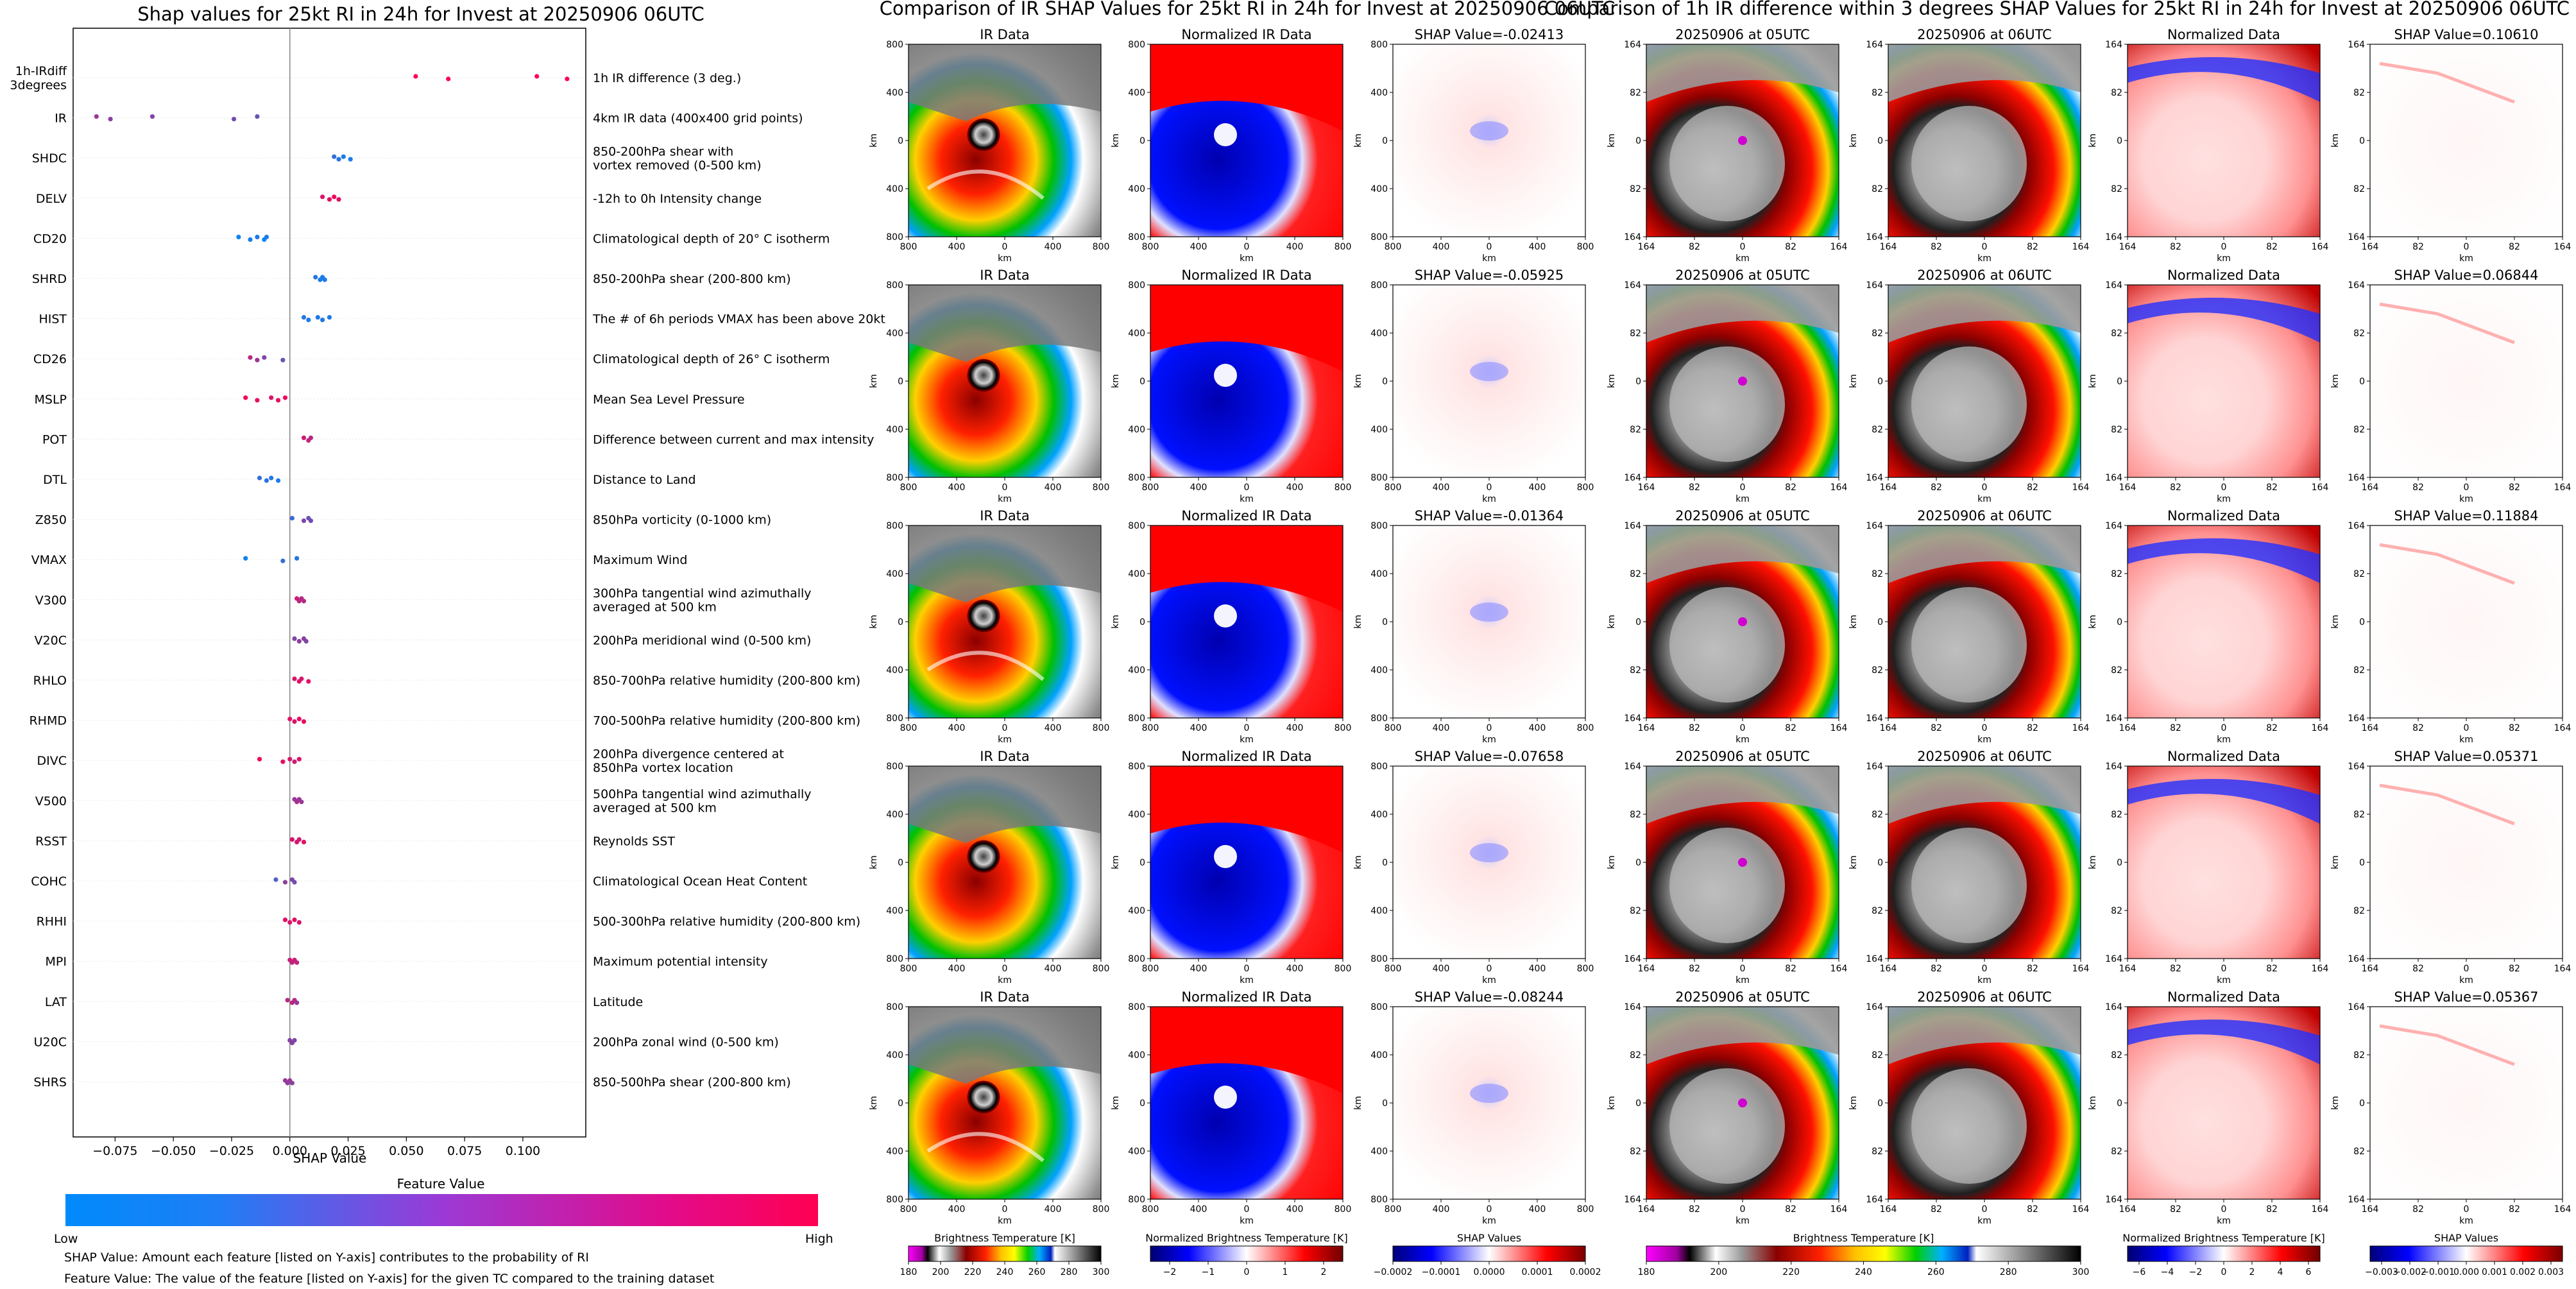 The width and height of the screenshot is (2576, 1289). I want to click on colorbar-tick-label: 240, so click(1863, 1272).